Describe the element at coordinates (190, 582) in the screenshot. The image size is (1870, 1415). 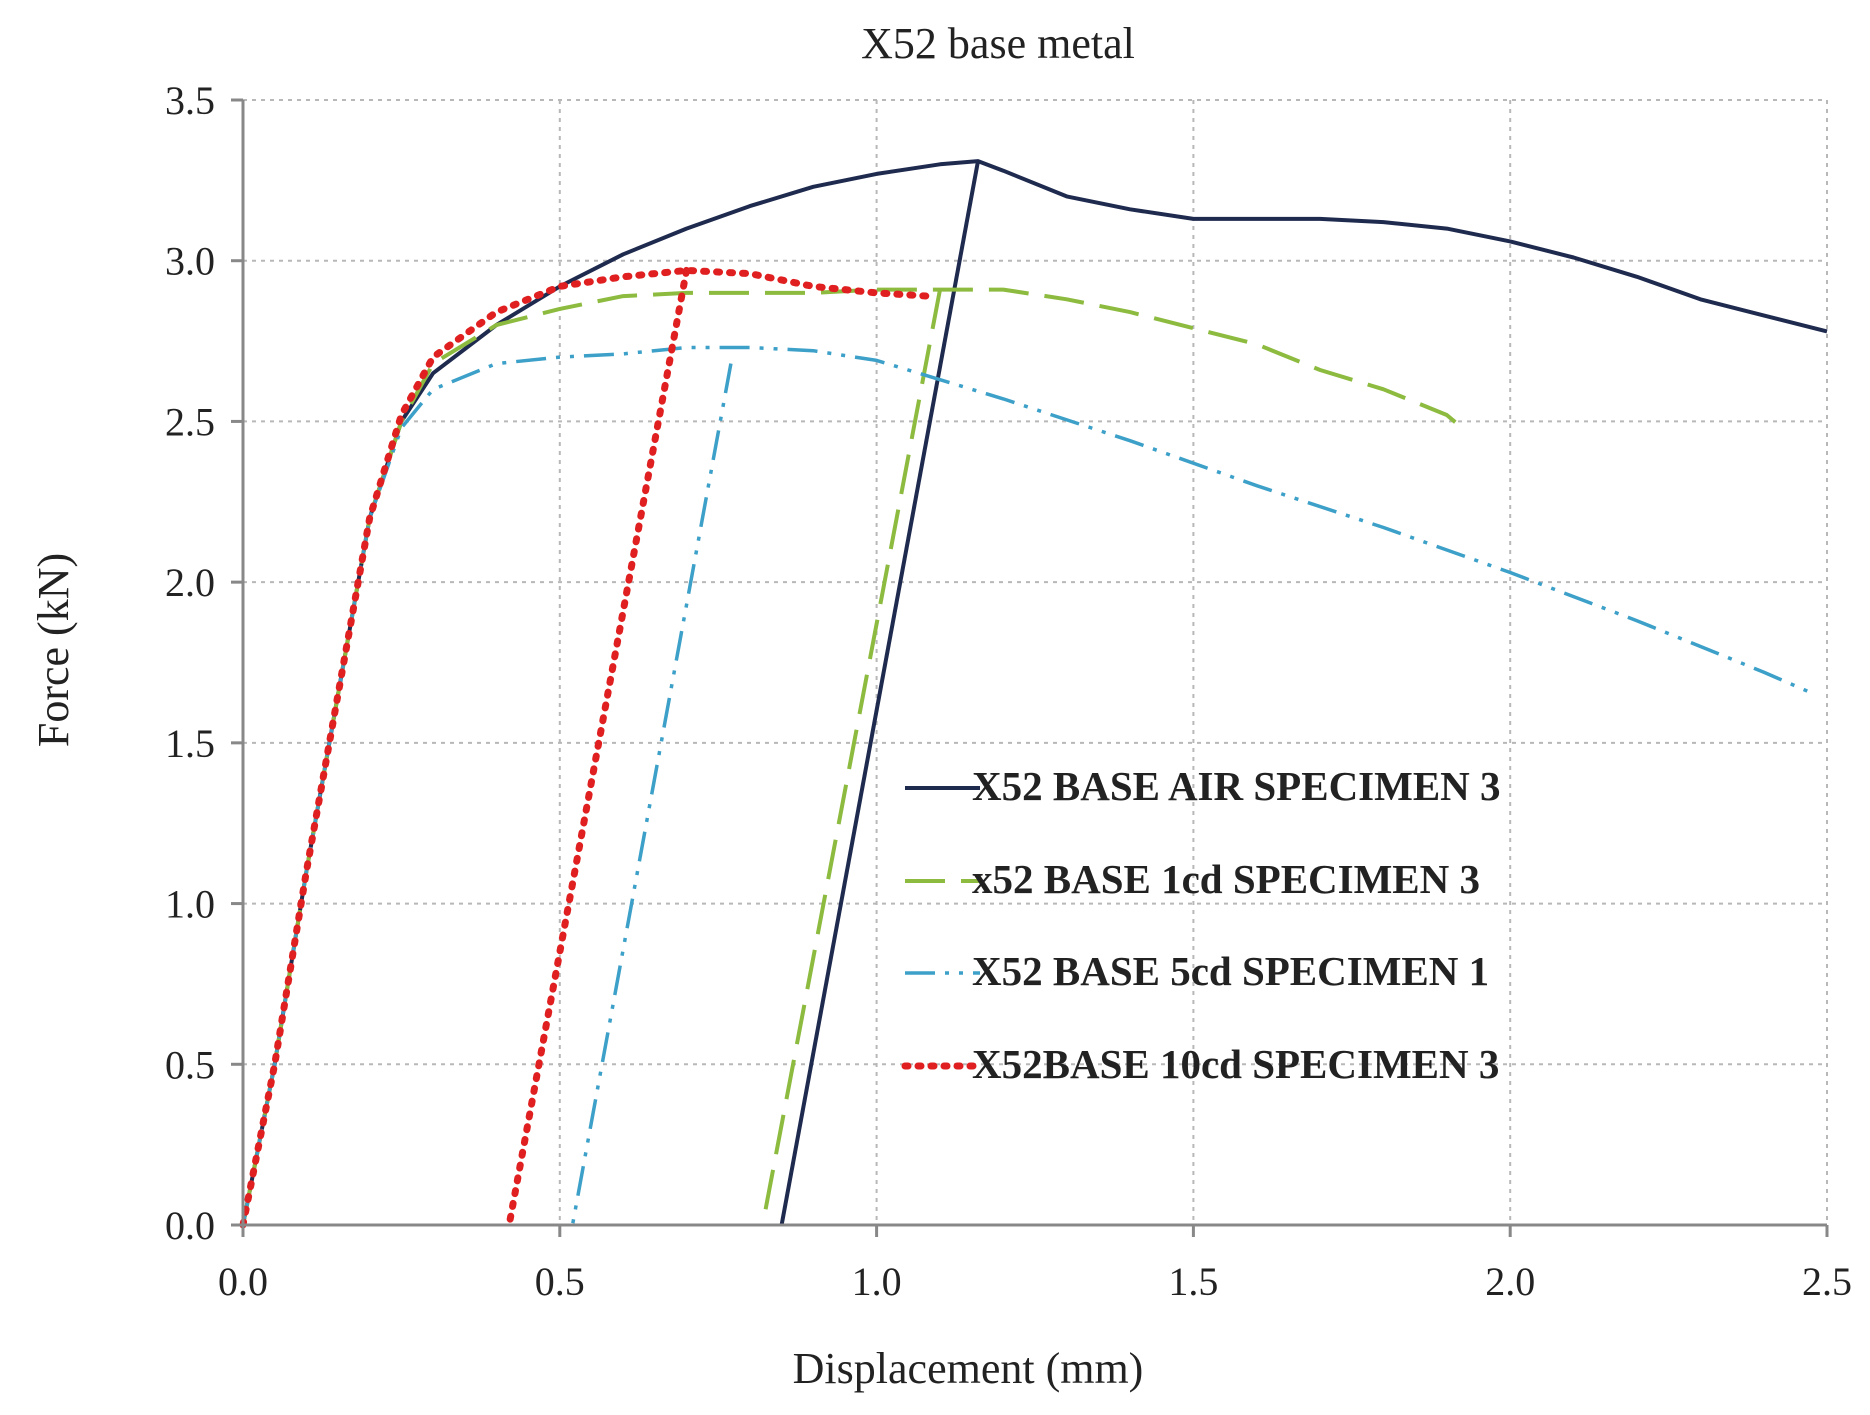
I see `y-tick-label: 2.0` at that location.